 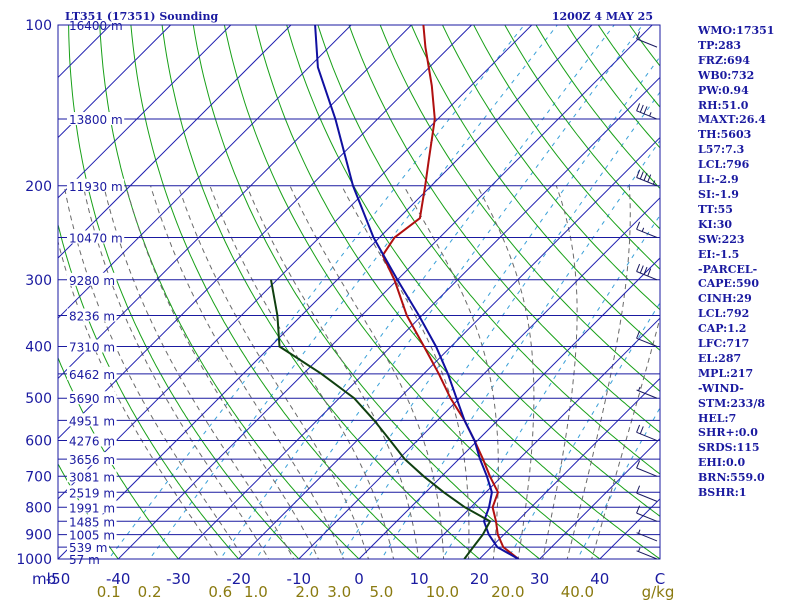 I want to click on temperature-tick-label: 10, so click(x=419, y=579).